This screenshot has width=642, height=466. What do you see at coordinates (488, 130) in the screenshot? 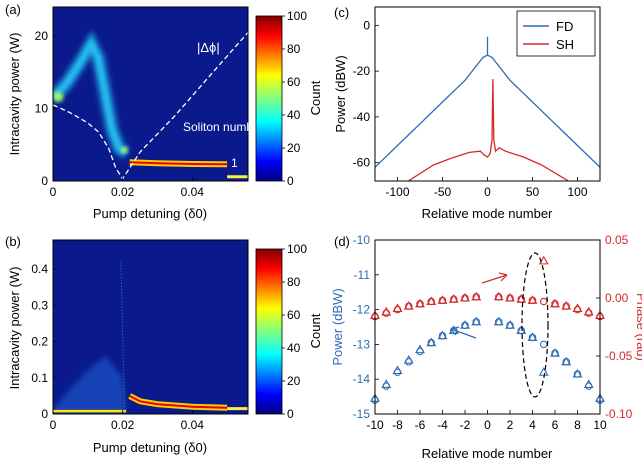
I see `series-sh-line` at bounding box center [488, 130].